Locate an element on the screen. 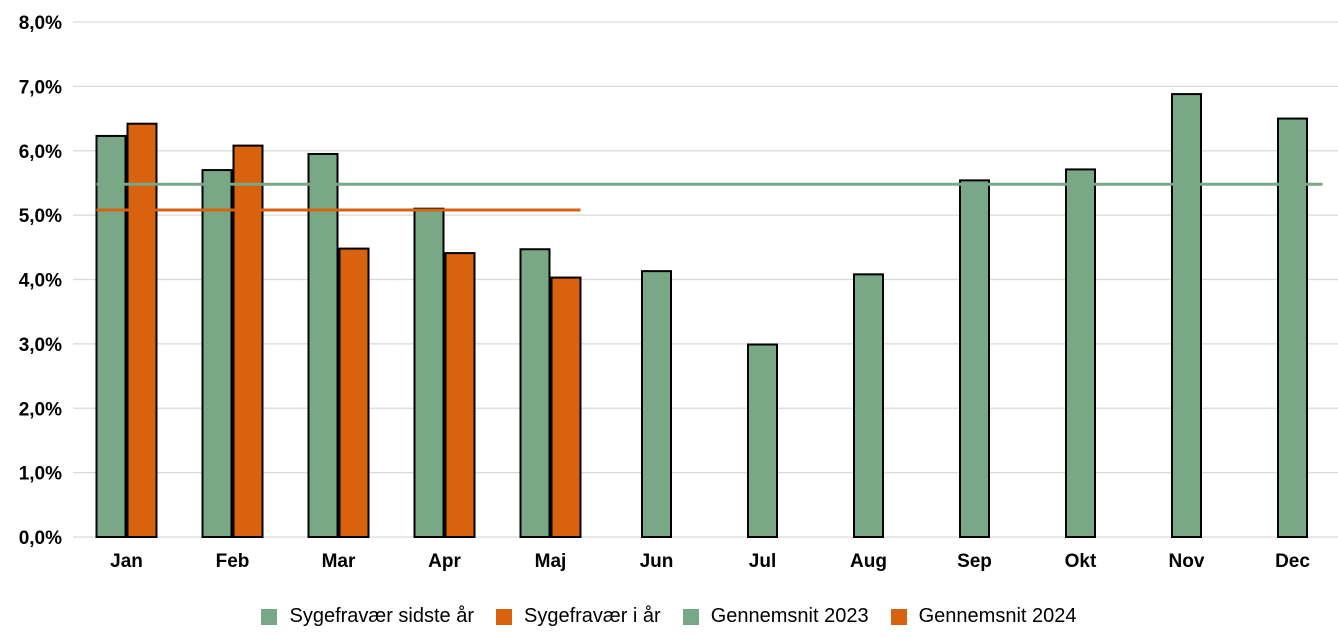 Image resolution: width=1338 pixels, height=639 pixels. average-lines is located at coordinates (709, 197).